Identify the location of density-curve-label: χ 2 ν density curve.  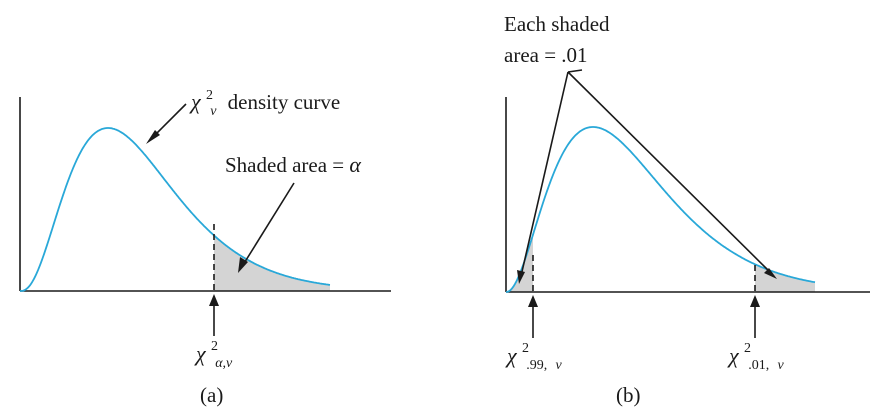
(264, 100).